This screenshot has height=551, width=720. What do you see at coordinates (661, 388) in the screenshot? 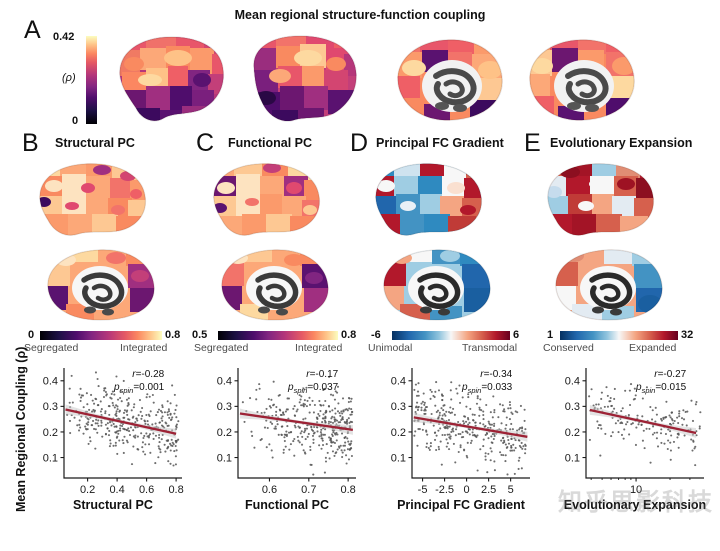
I see `p-value: pspin=0.015` at bounding box center [661, 388].